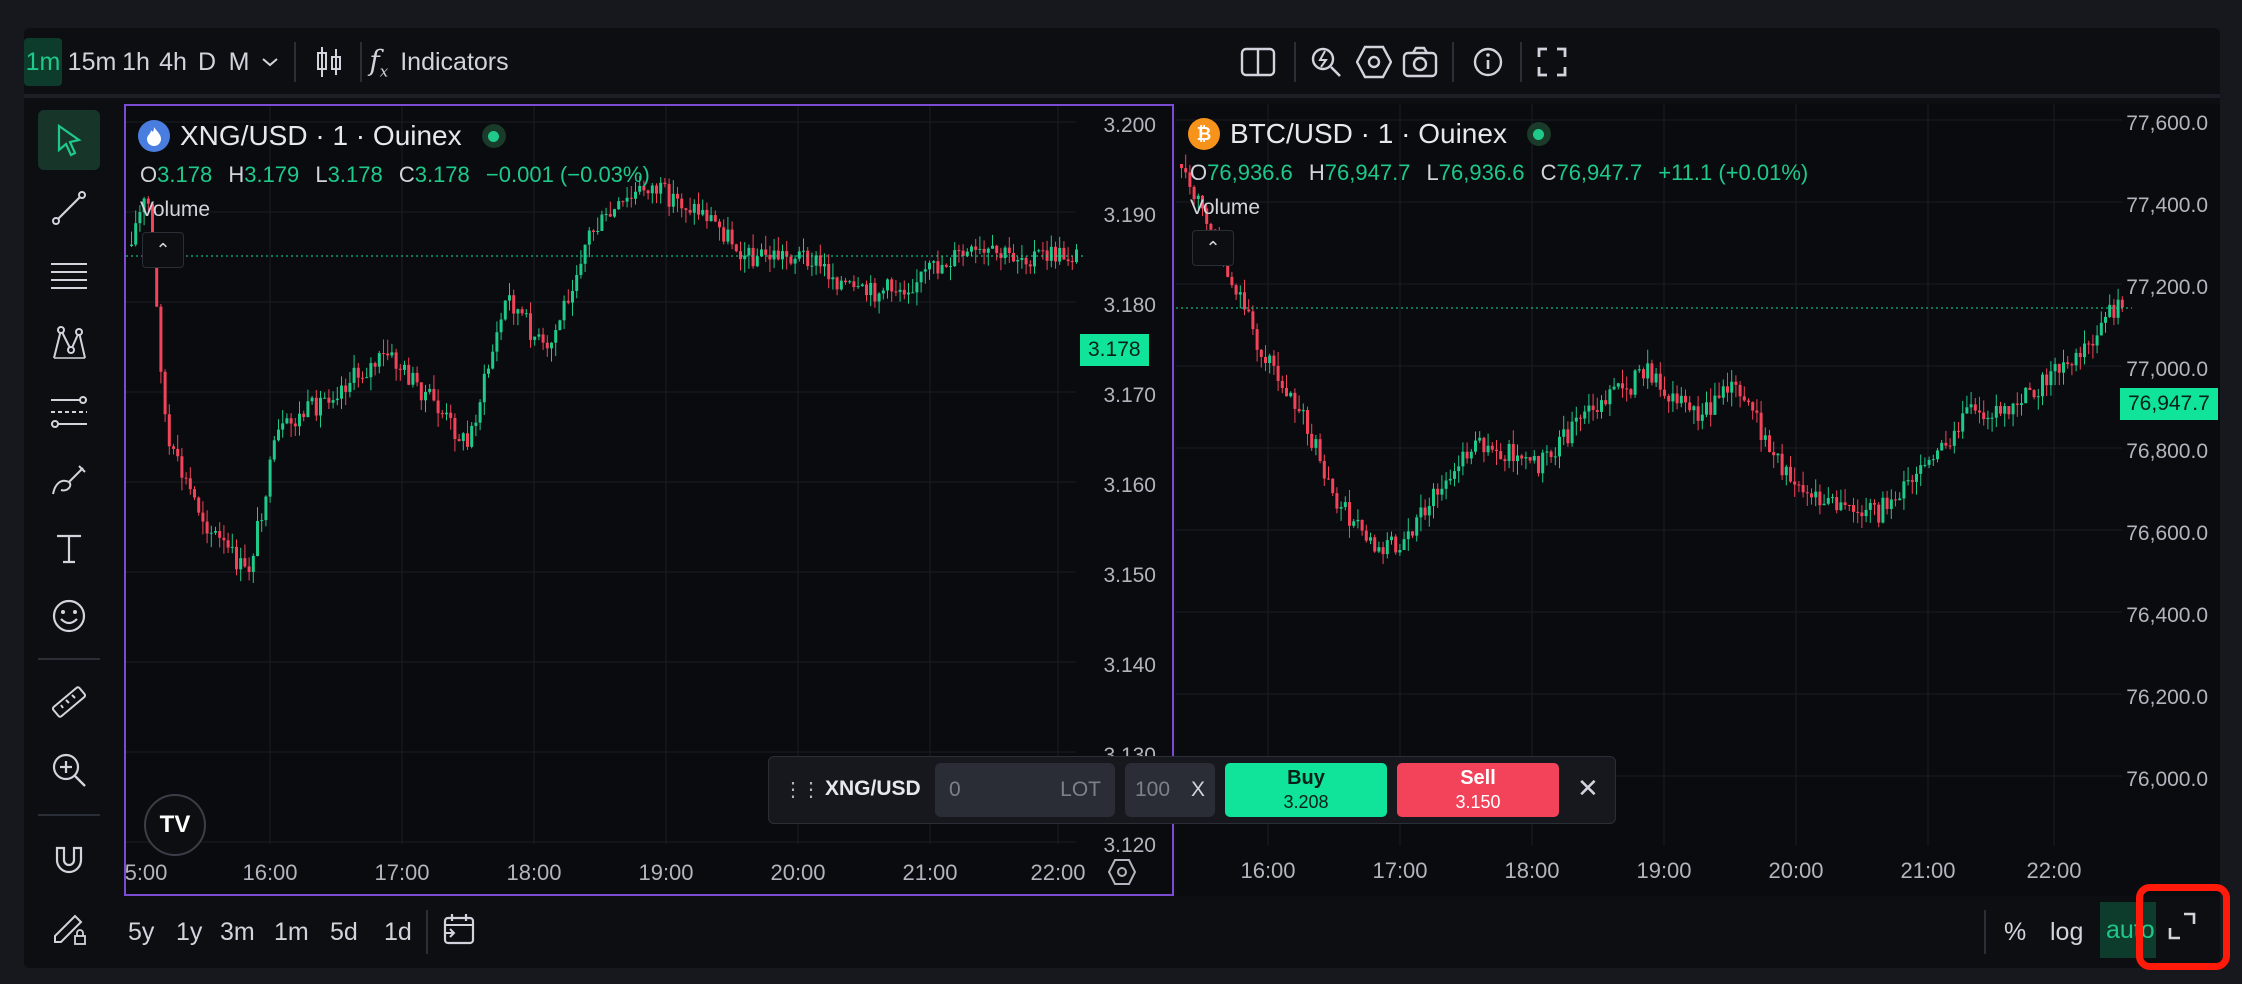 Image resolution: width=2242 pixels, height=984 pixels. I want to click on auto-scale-button: auto, so click(2128, 930).